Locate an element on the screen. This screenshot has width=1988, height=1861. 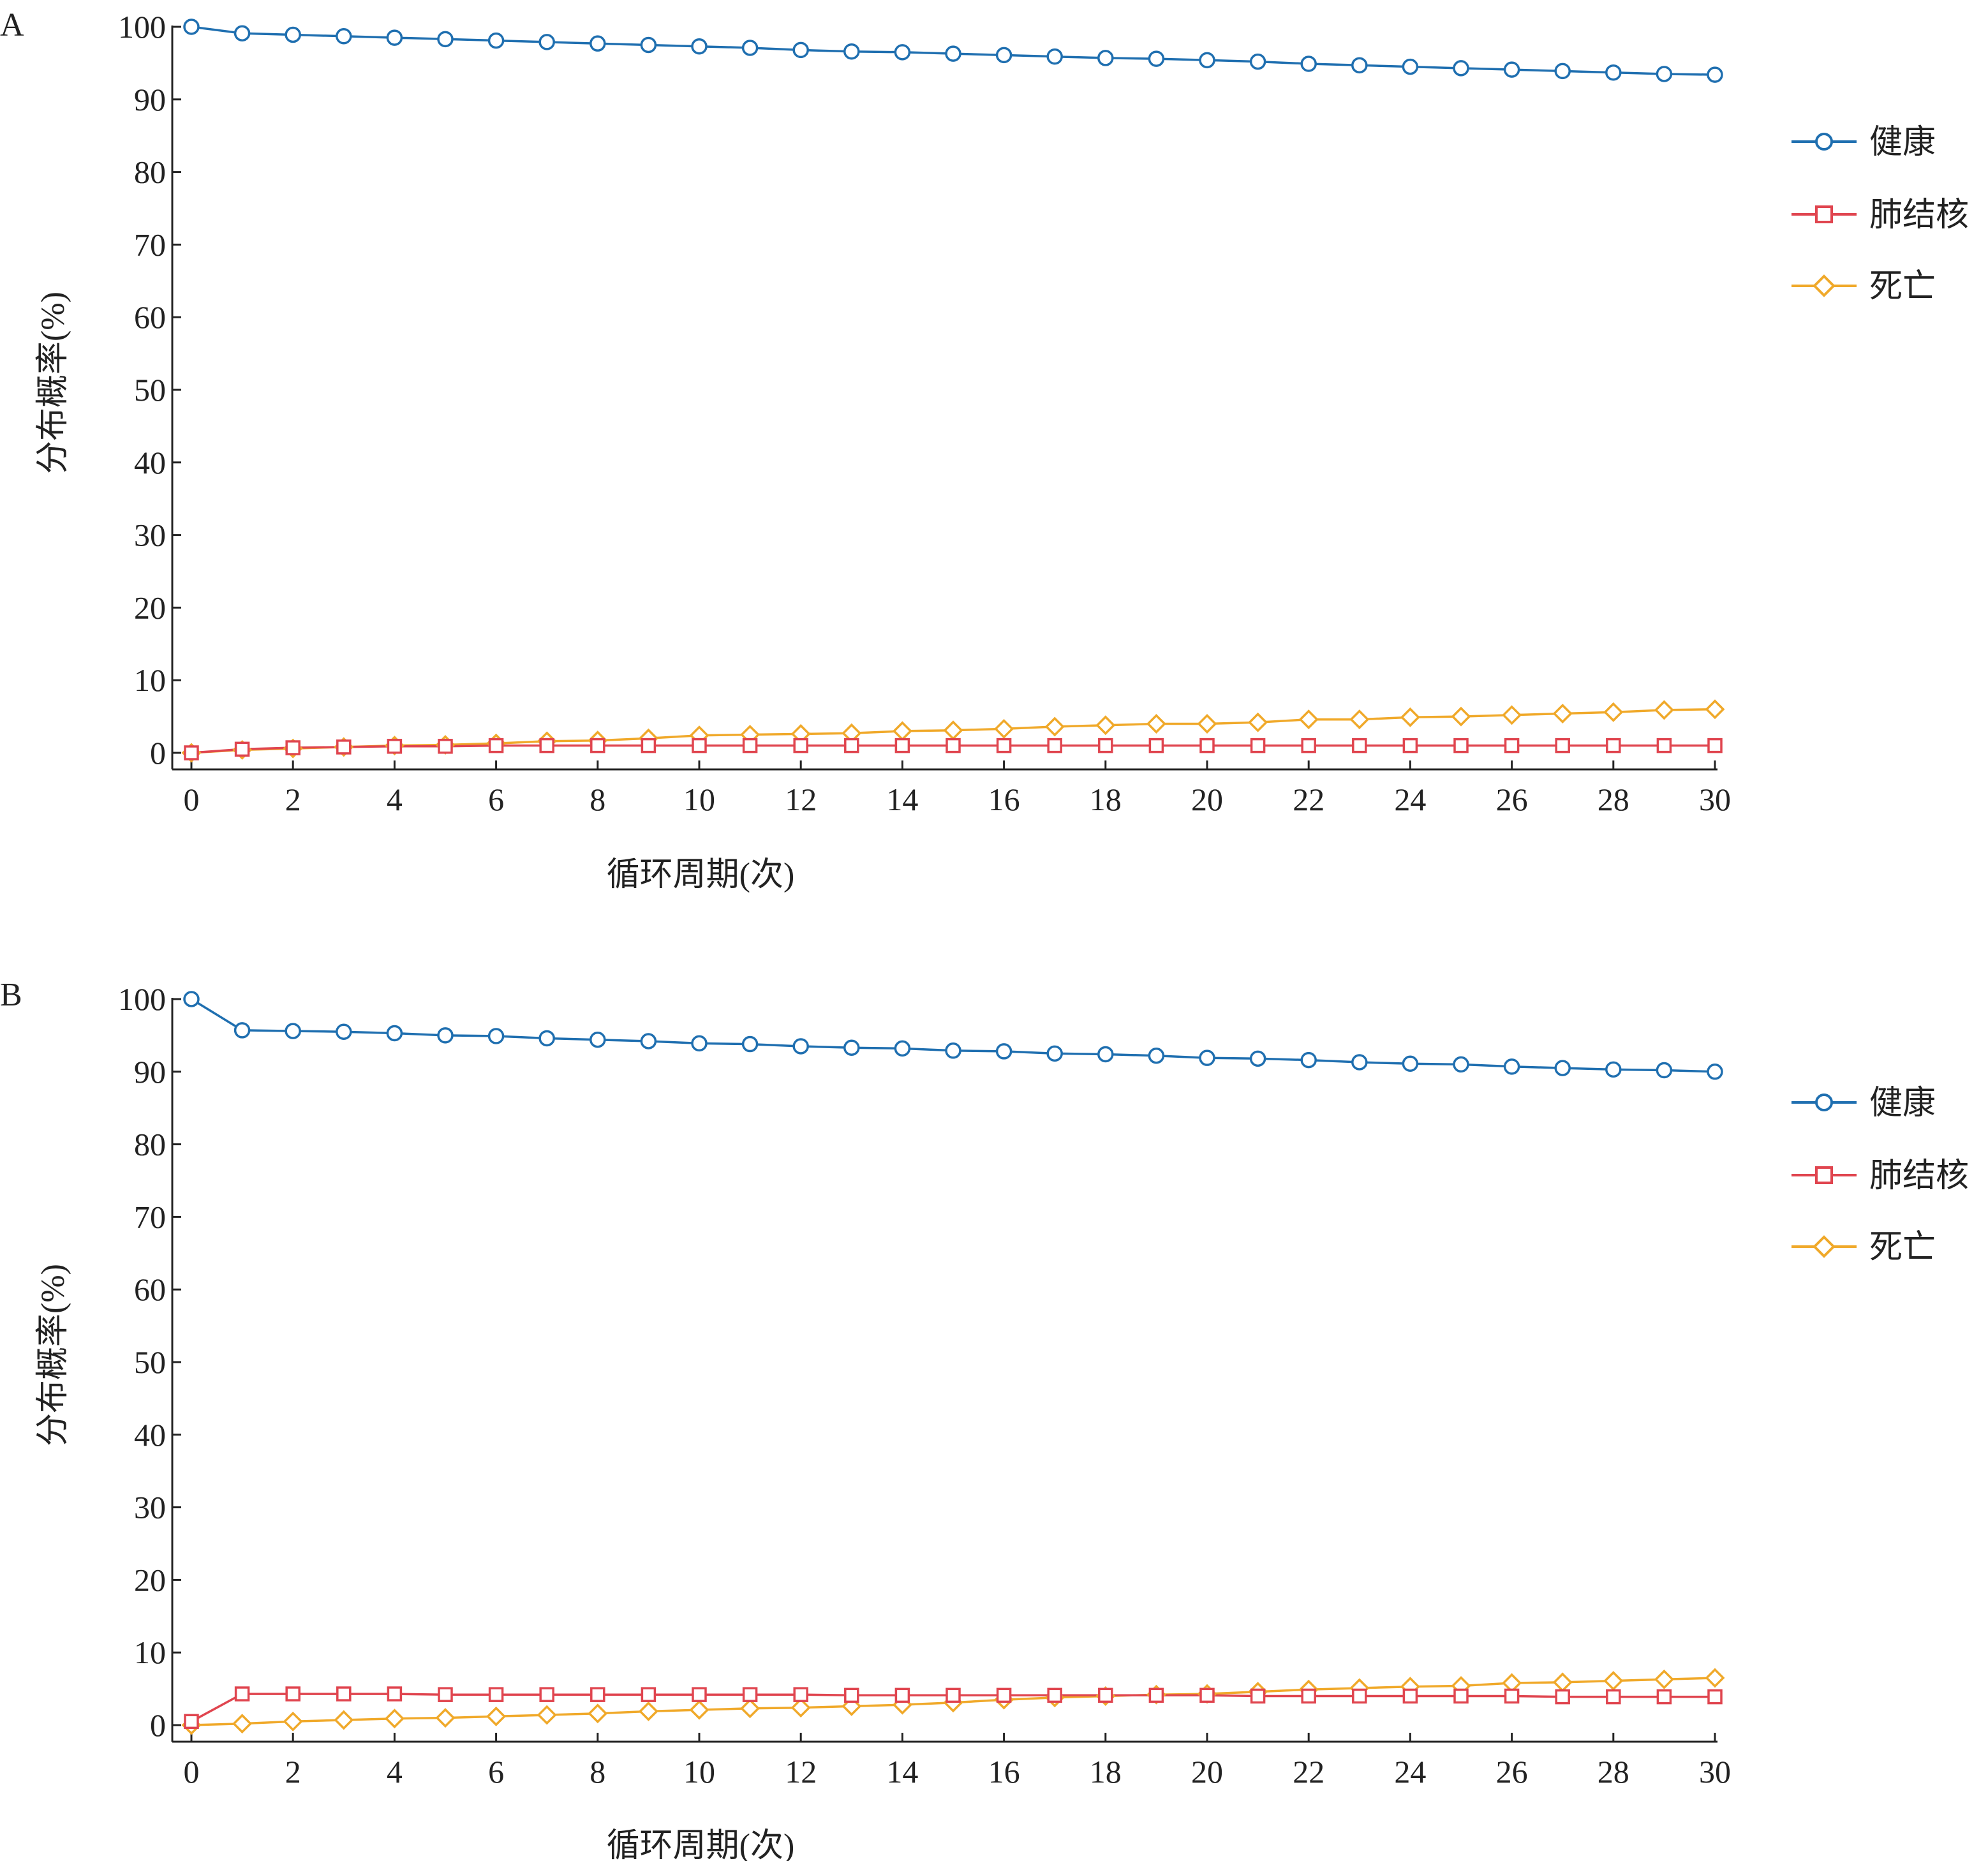
legend-circle-marker-a is located at coordinates (1824, 142).